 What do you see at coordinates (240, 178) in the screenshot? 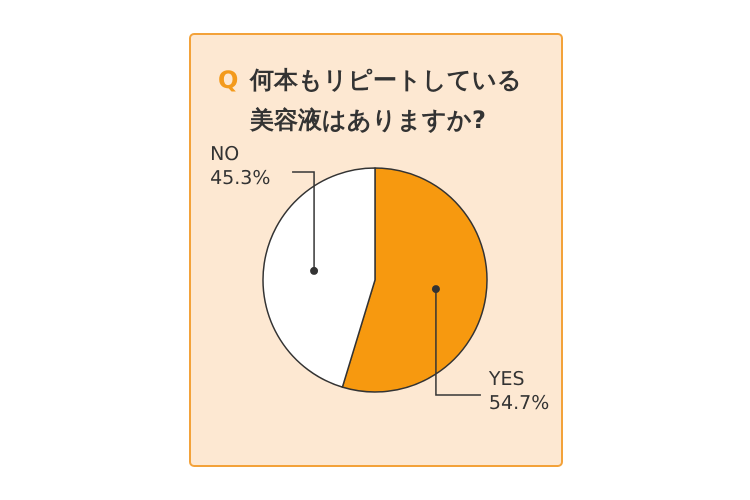
I see `data-label: 45.3%` at bounding box center [240, 178].